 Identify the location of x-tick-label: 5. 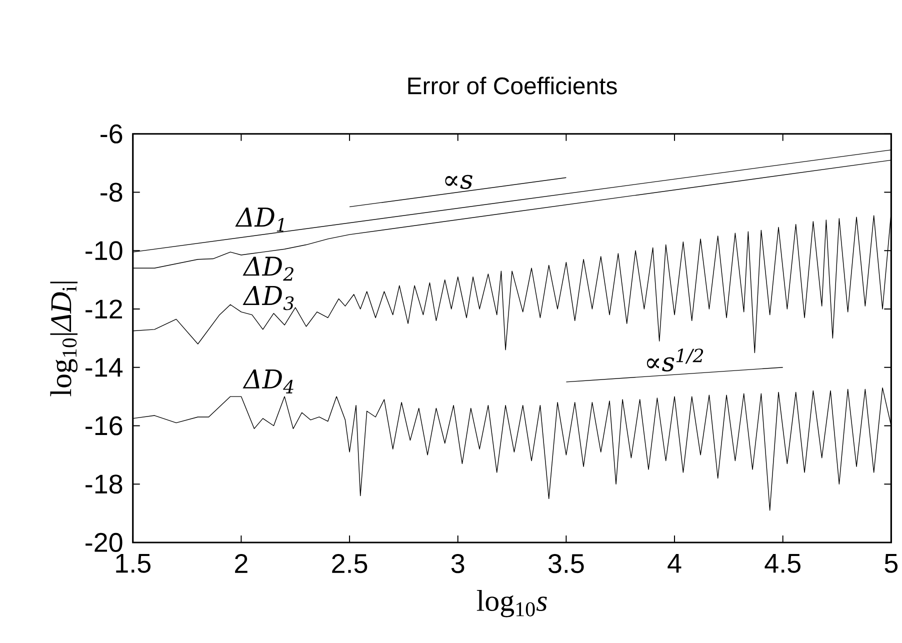
(891, 563).